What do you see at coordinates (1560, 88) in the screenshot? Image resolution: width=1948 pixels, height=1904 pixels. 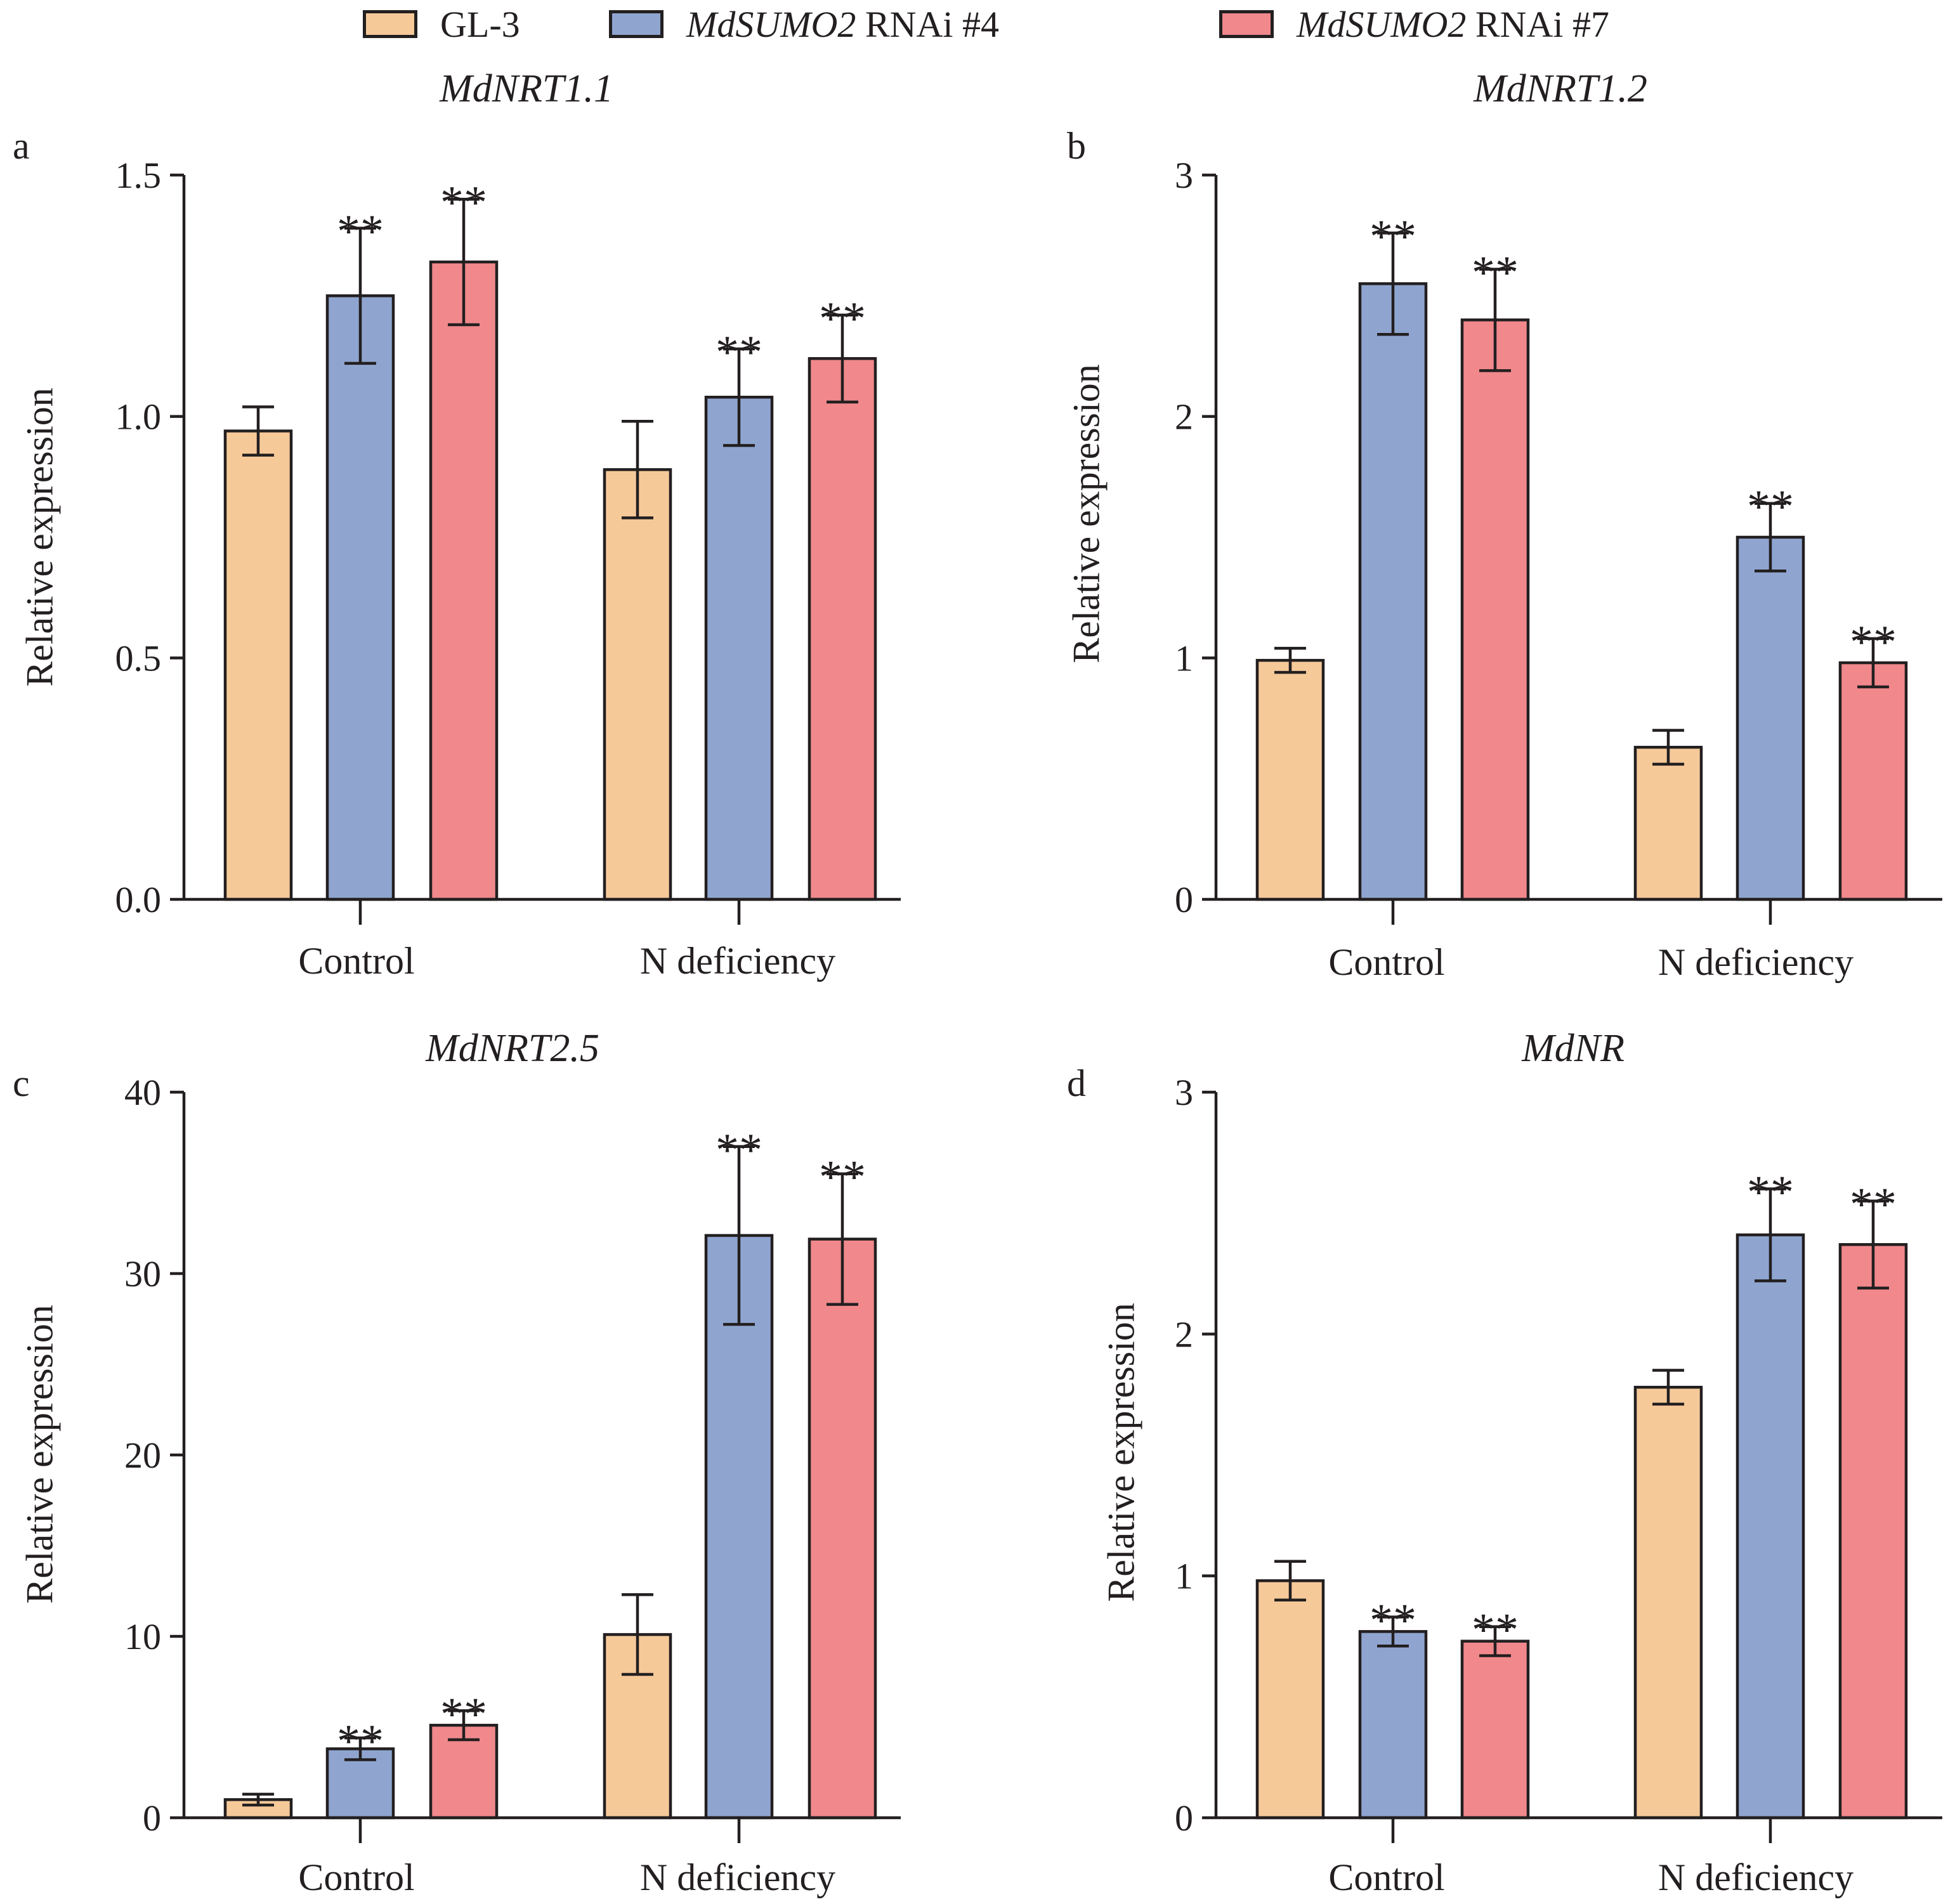 I see `chart-title: MdNRT1.2` at bounding box center [1560, 88].